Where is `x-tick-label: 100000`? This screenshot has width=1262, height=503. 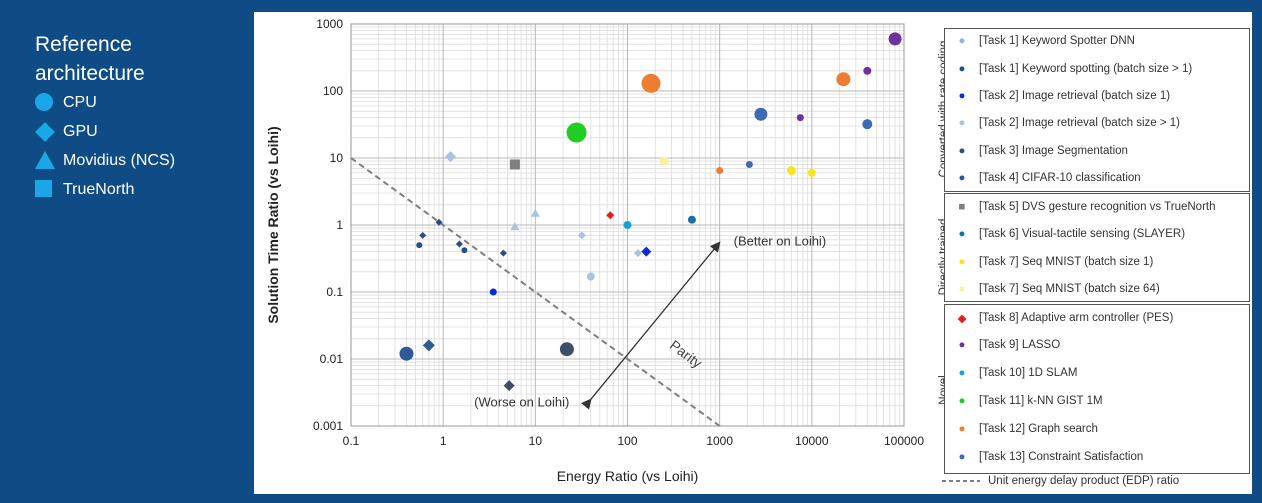 x-tick-label: 100000 is located at coordinates (904, 441).